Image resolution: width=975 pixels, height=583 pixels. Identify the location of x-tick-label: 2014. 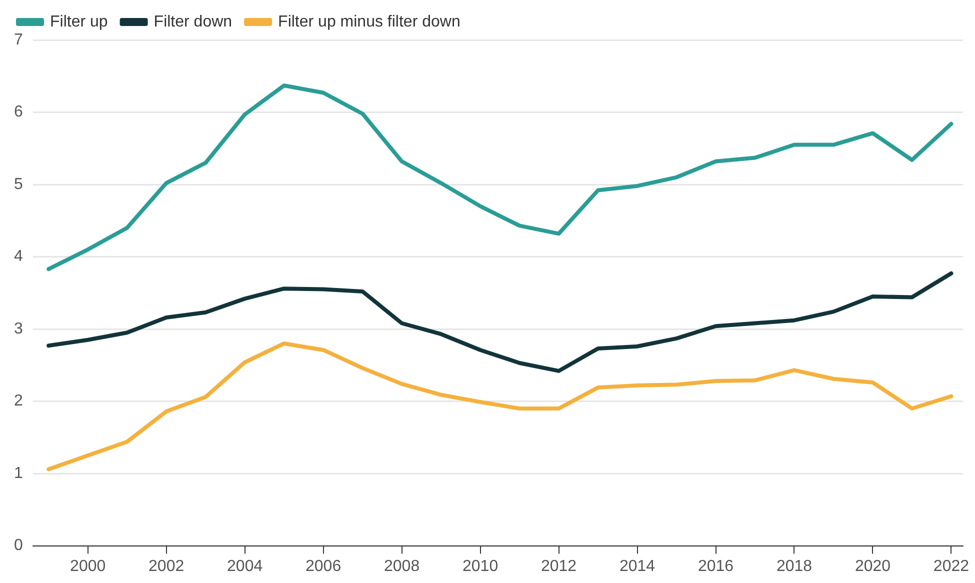
(637, 566).